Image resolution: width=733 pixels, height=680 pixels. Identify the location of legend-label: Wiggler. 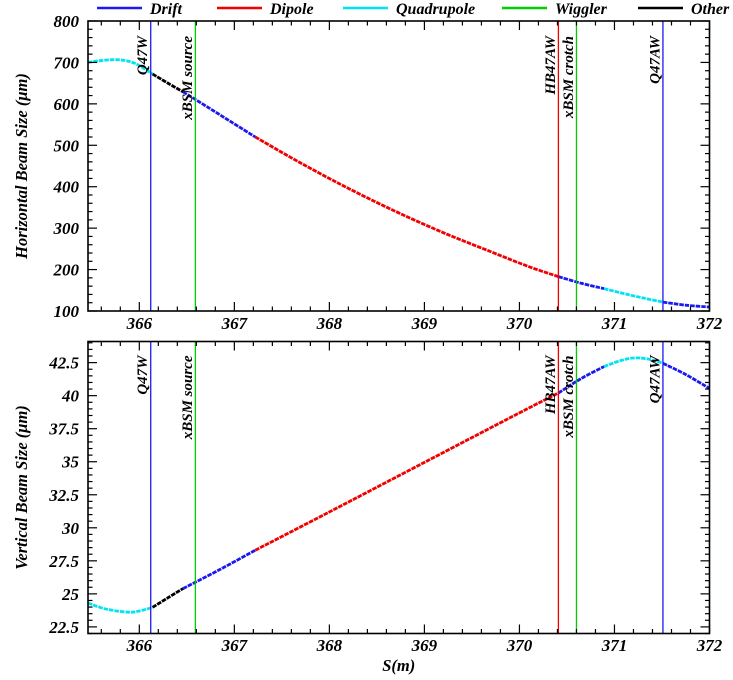
(581, 9).